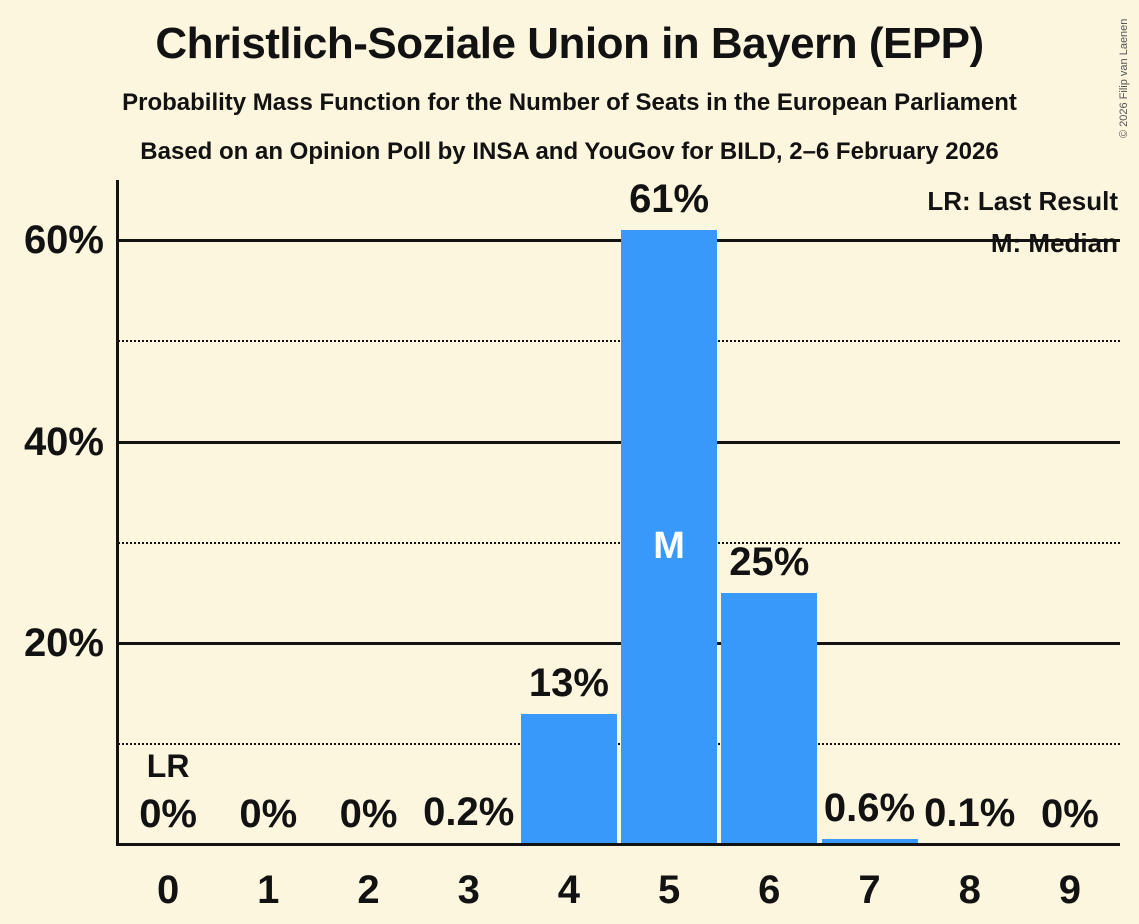 This screenshot has width=1139, height=924. What do you see at coordinates (569, 43) in the screenshot?
I see `chart-title: Christlich-Soziale Union in Bayern (EPP)` at bounding box center [569, 43].